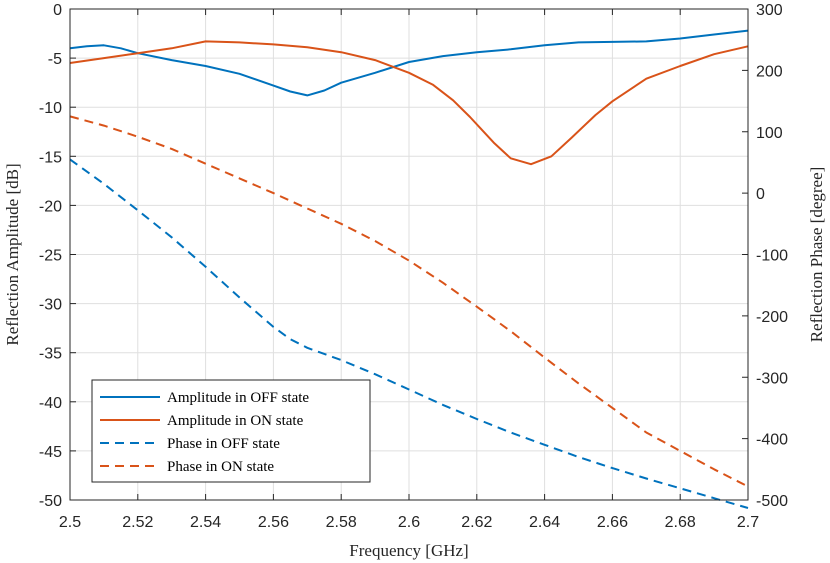  I want to click on x-tick-label: 2.7, so click(748, 522).